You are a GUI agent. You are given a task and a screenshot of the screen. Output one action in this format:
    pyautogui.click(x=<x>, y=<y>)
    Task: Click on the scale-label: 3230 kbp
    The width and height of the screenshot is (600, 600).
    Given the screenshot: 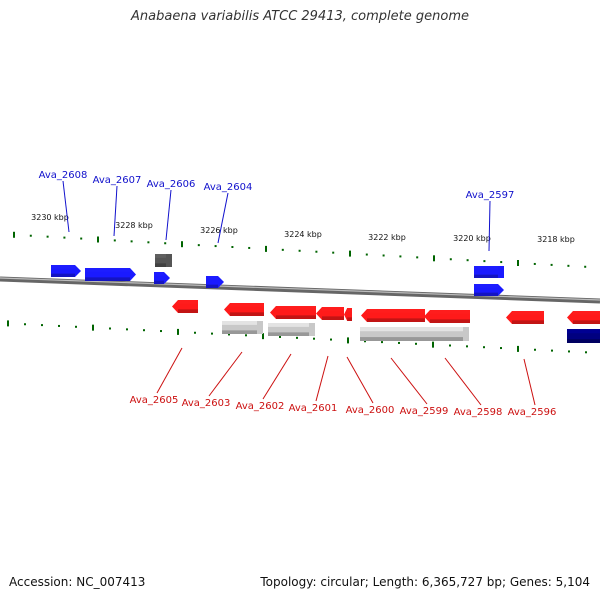 What is the action you would take?
    pyautogui.click(x=50, y=217)
    